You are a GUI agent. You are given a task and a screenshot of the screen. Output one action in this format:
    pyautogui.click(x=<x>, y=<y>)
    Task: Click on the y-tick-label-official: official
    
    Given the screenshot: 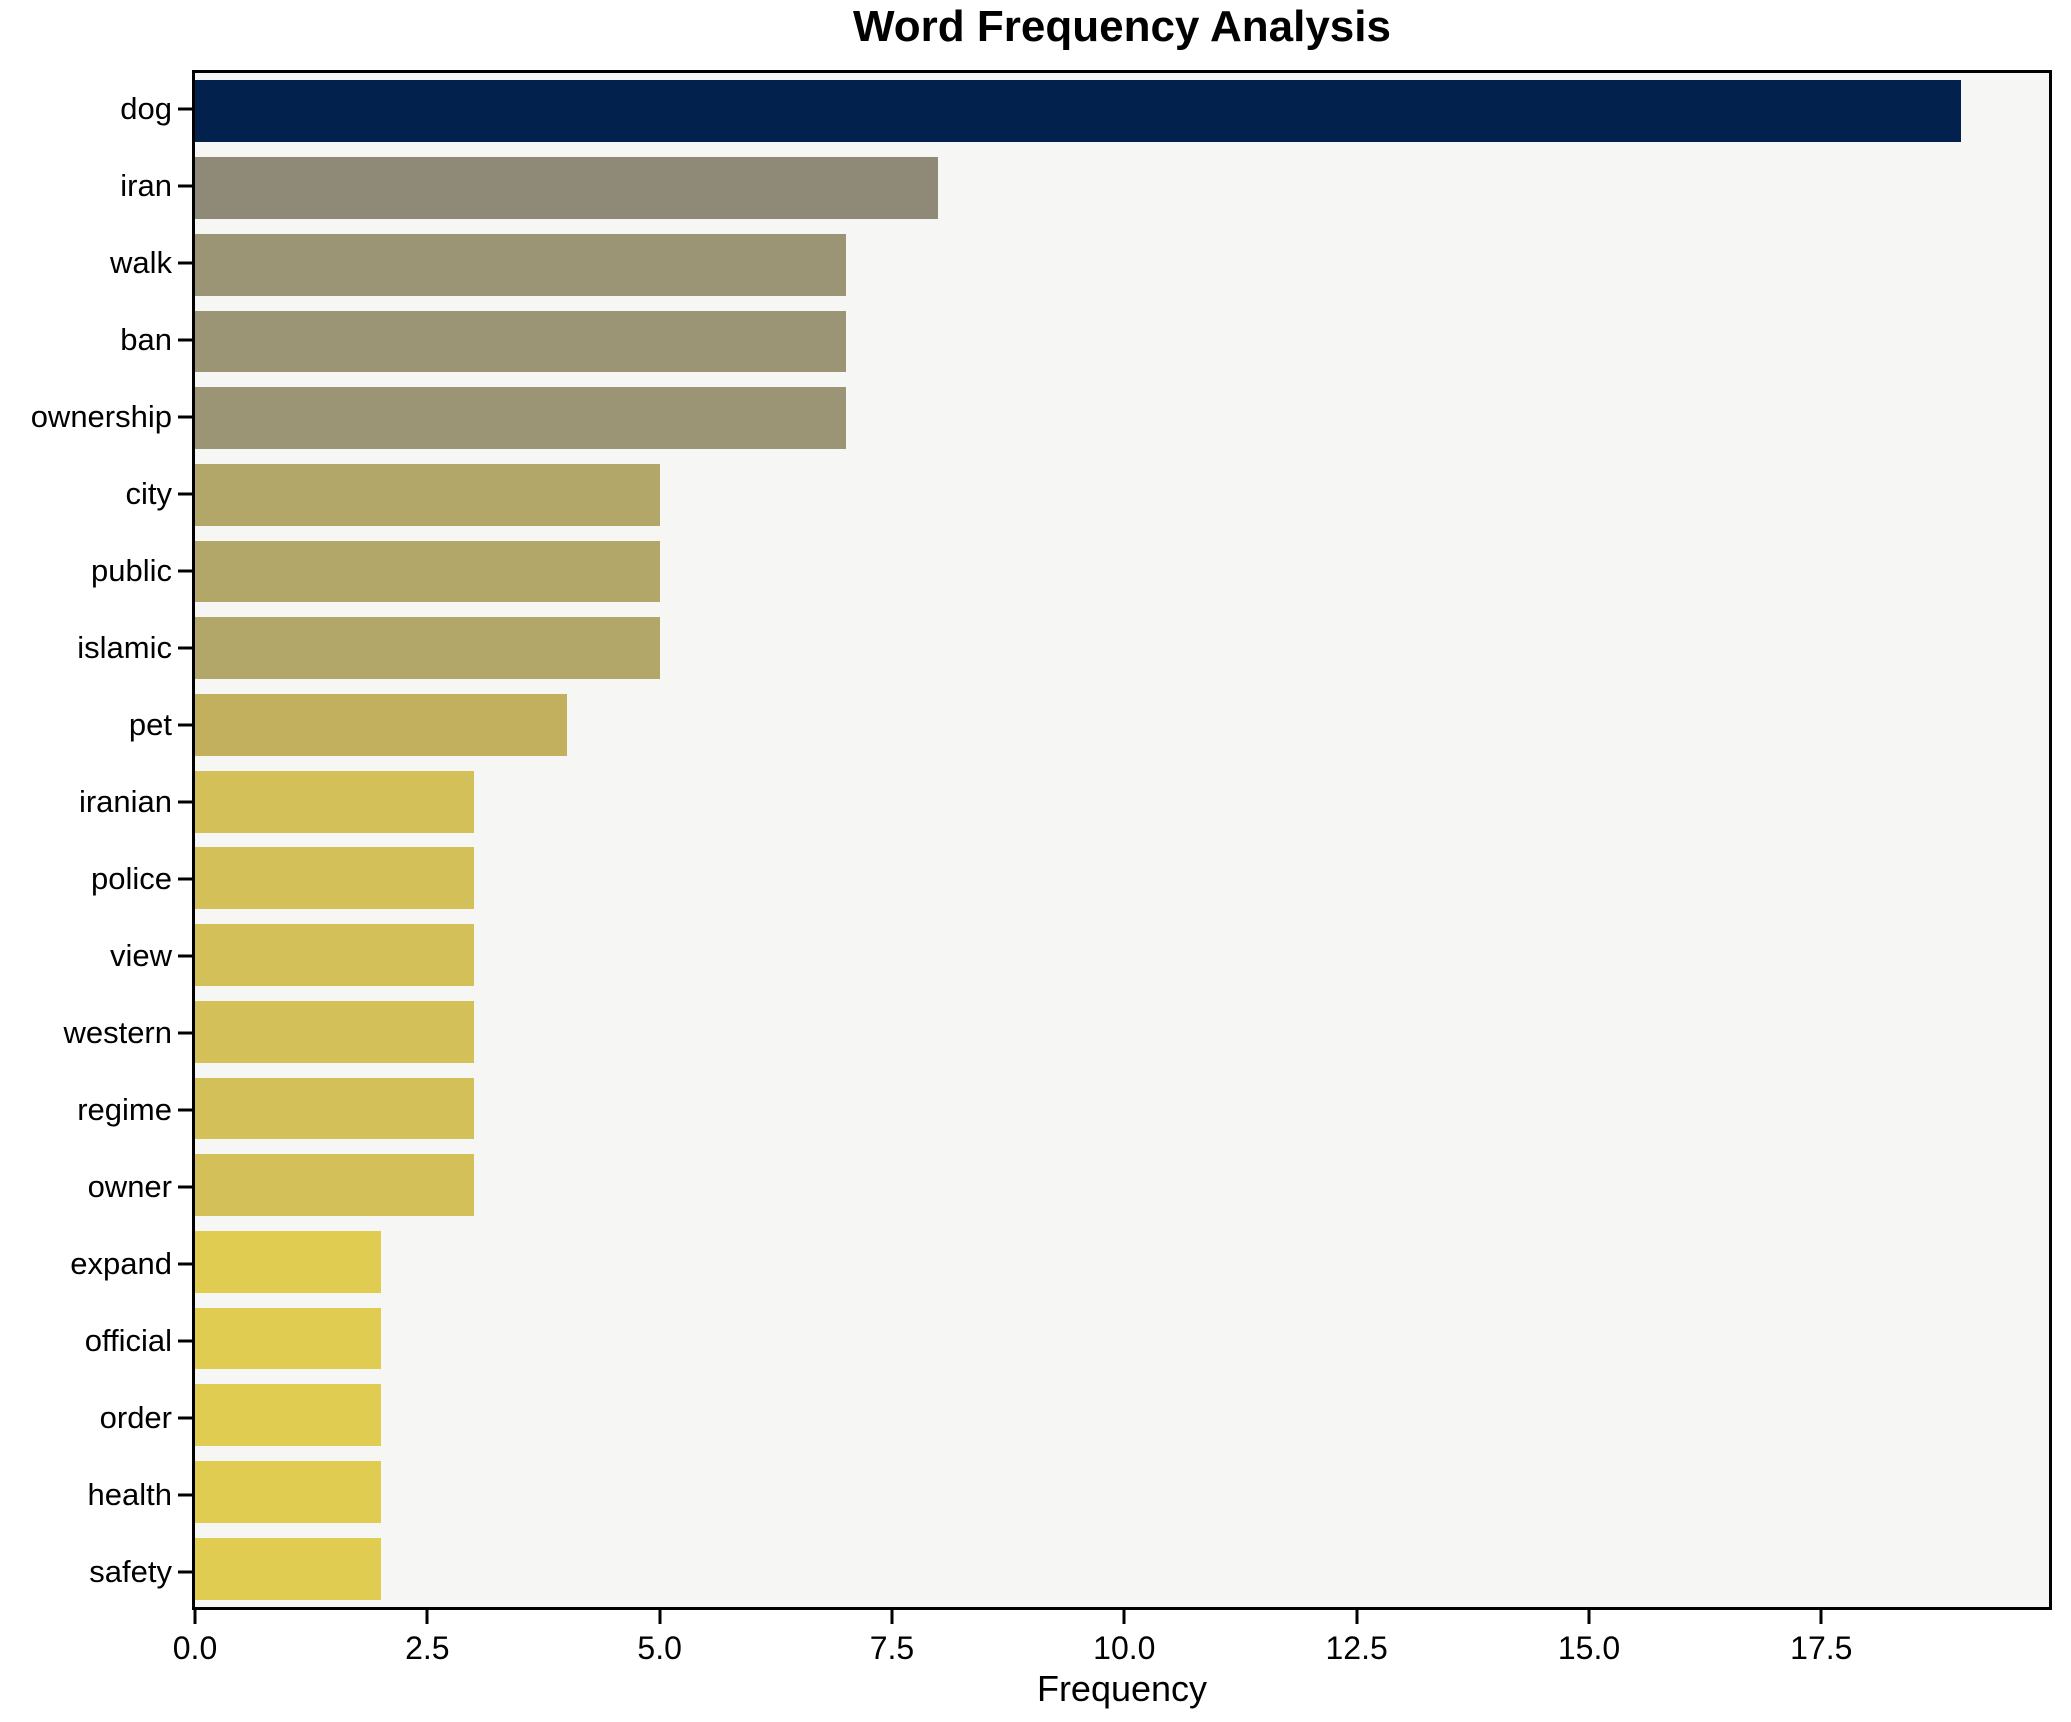 What is the action you would take?
    pyautogui.click(x=128, y=1340)
    